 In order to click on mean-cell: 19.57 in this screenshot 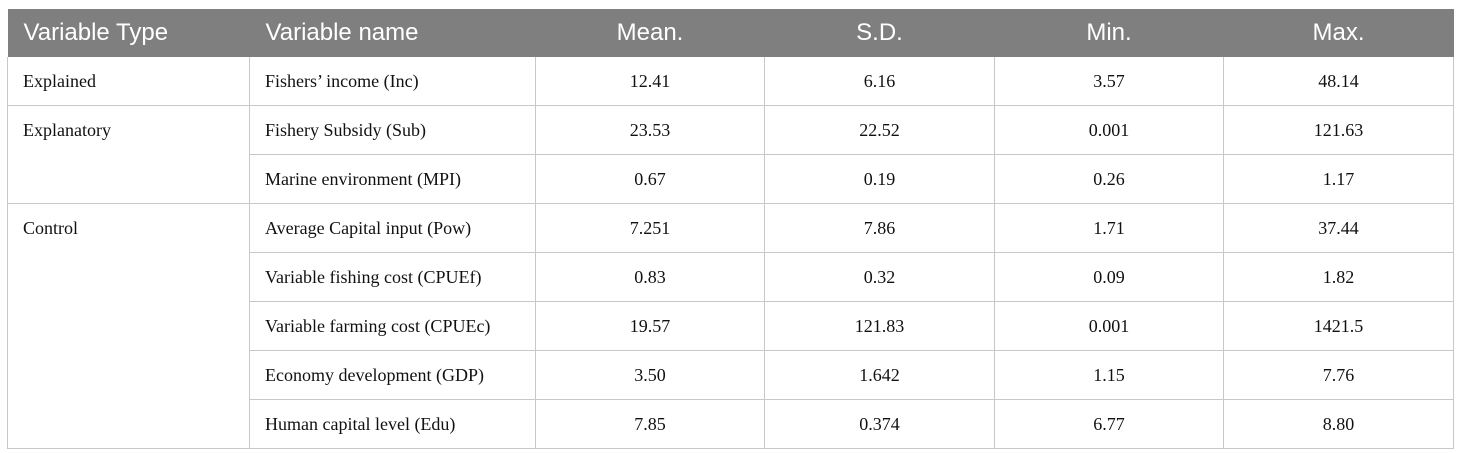, I will do `click(650, 326)`.